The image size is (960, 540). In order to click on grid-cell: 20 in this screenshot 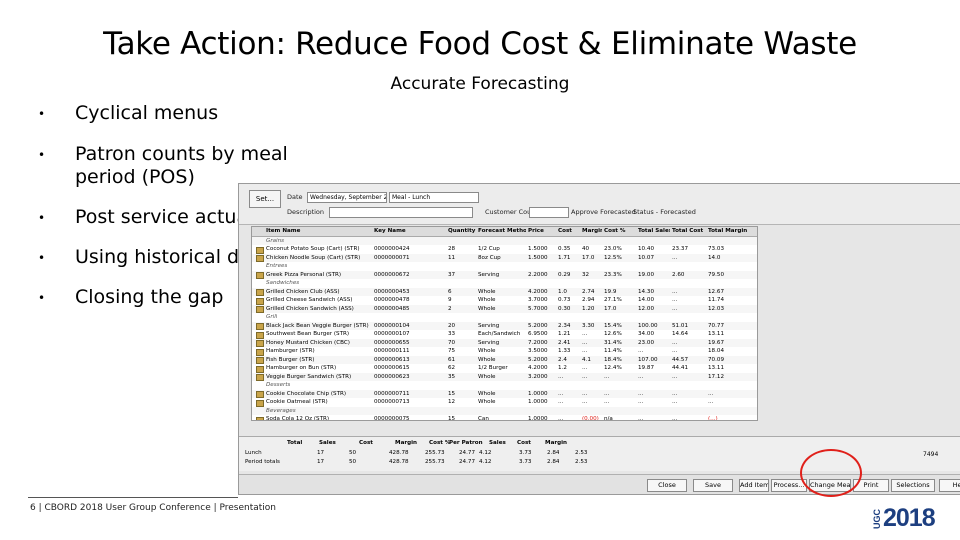, I will do `click(452, 325)`.